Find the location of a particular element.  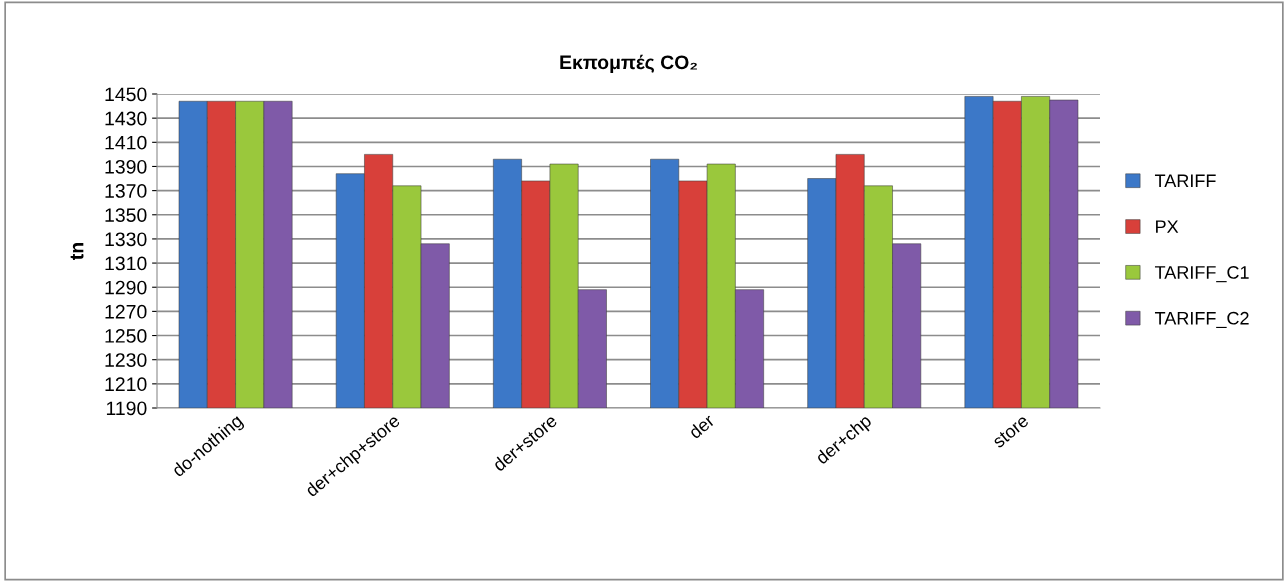

y-tick-label: 1210 is located at coordinates (126, 384).